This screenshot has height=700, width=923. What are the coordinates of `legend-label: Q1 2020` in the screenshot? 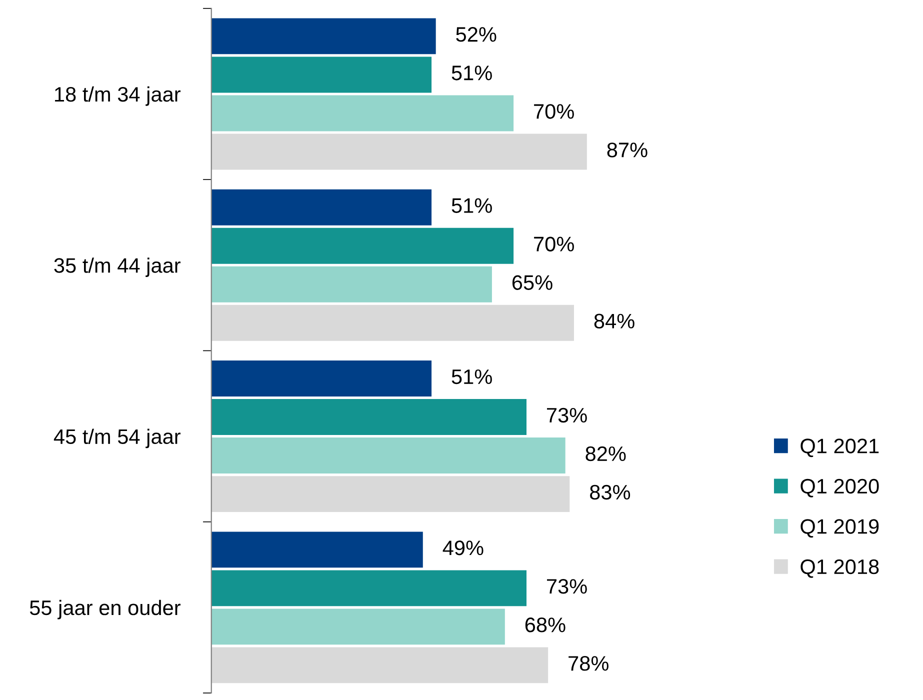 It's located at (839, 488).